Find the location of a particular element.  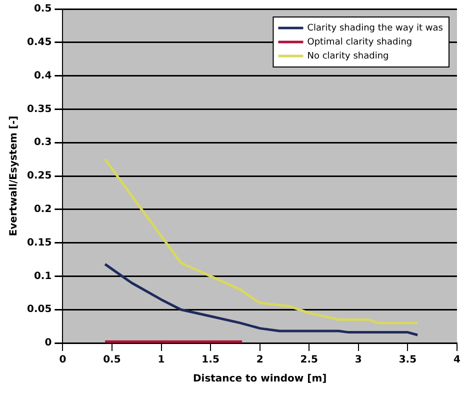

y-tick-label: 0.3 is located at coordinates (43, 142).